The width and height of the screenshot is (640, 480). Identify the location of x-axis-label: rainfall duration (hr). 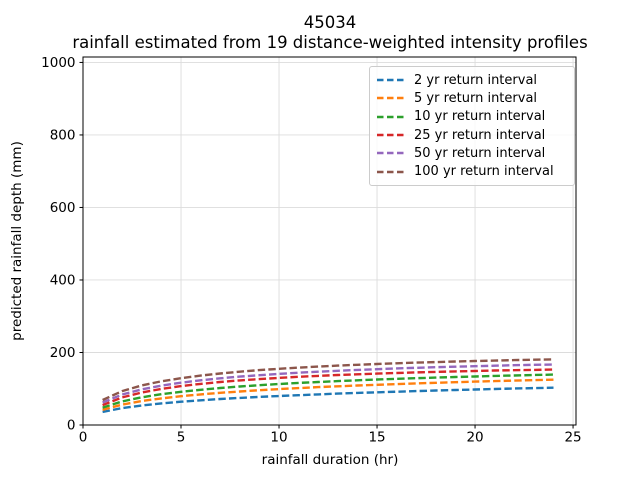
(330, 460).